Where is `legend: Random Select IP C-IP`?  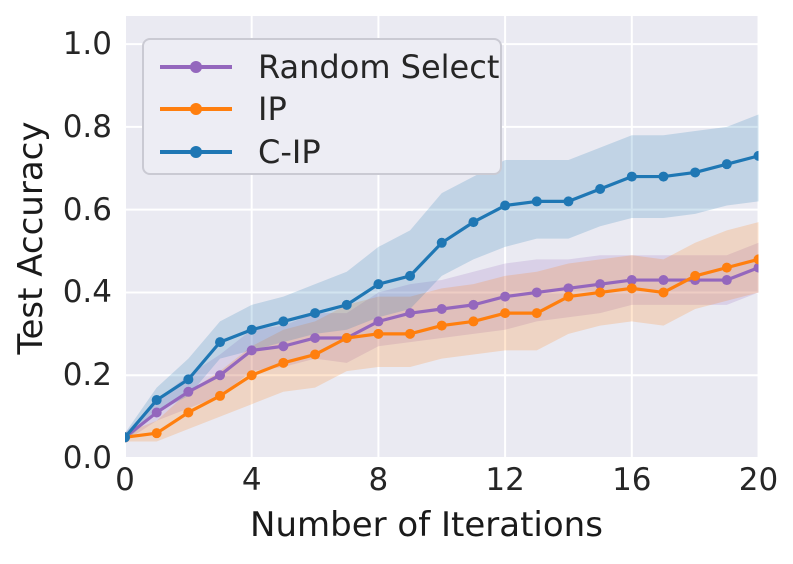
legend: Random Select IP C-IP is located at coordinates (322, 106).